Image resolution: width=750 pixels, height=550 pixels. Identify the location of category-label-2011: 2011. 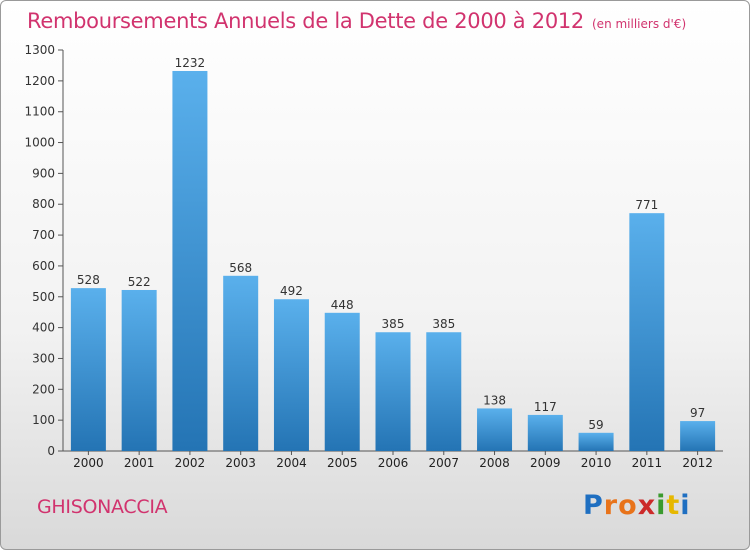
(647, 463).